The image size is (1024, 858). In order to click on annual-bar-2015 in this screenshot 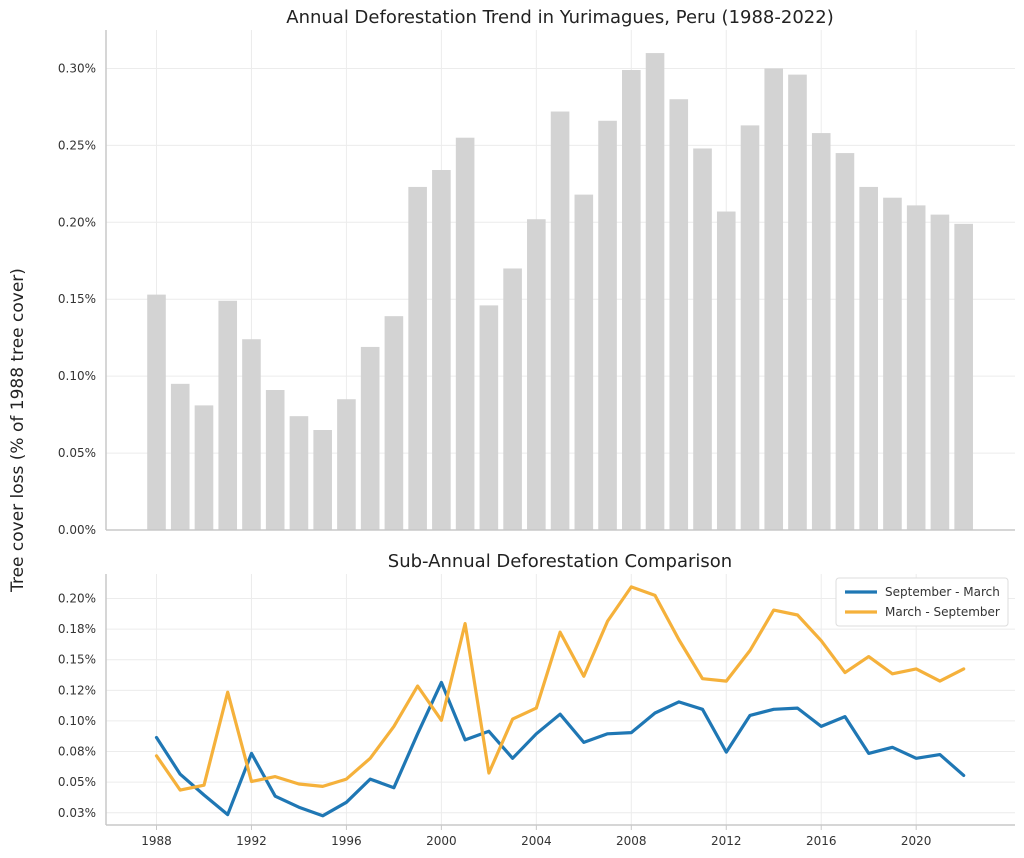, I will do `click(797, 302)`.